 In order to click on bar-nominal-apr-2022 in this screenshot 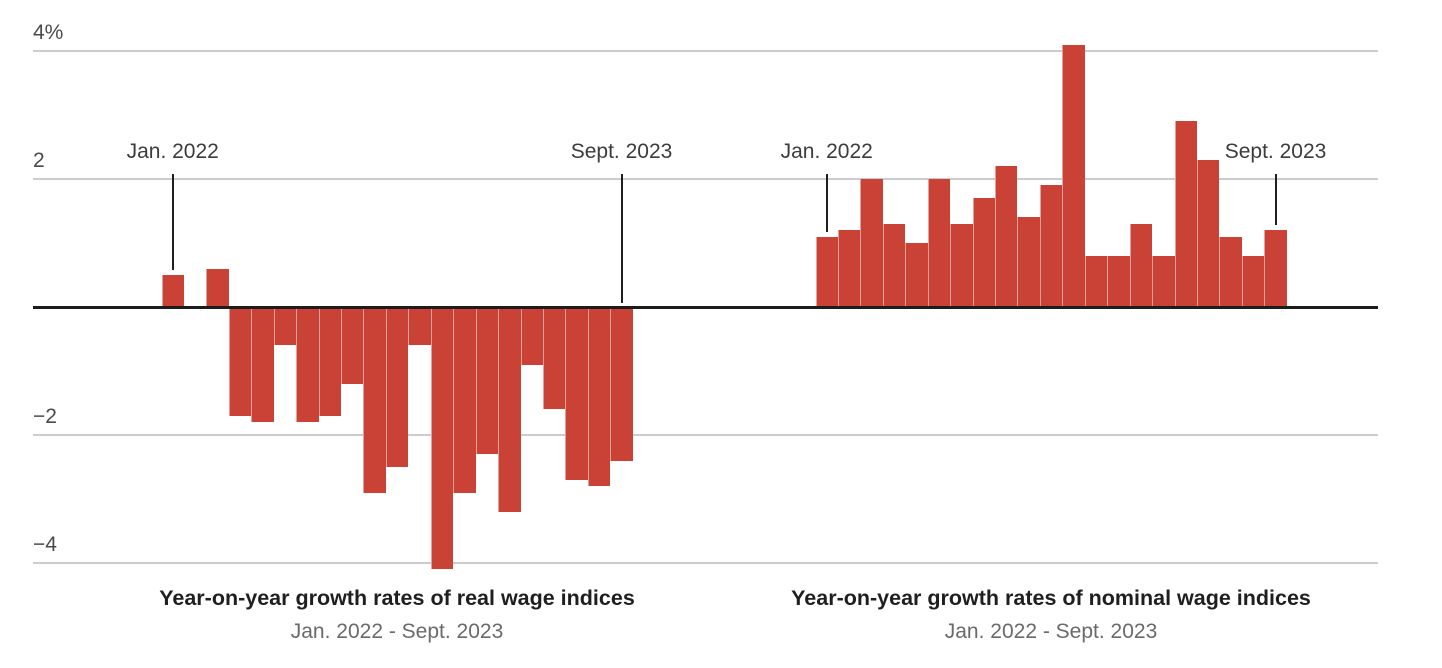, I will do `click(894, 265)`.